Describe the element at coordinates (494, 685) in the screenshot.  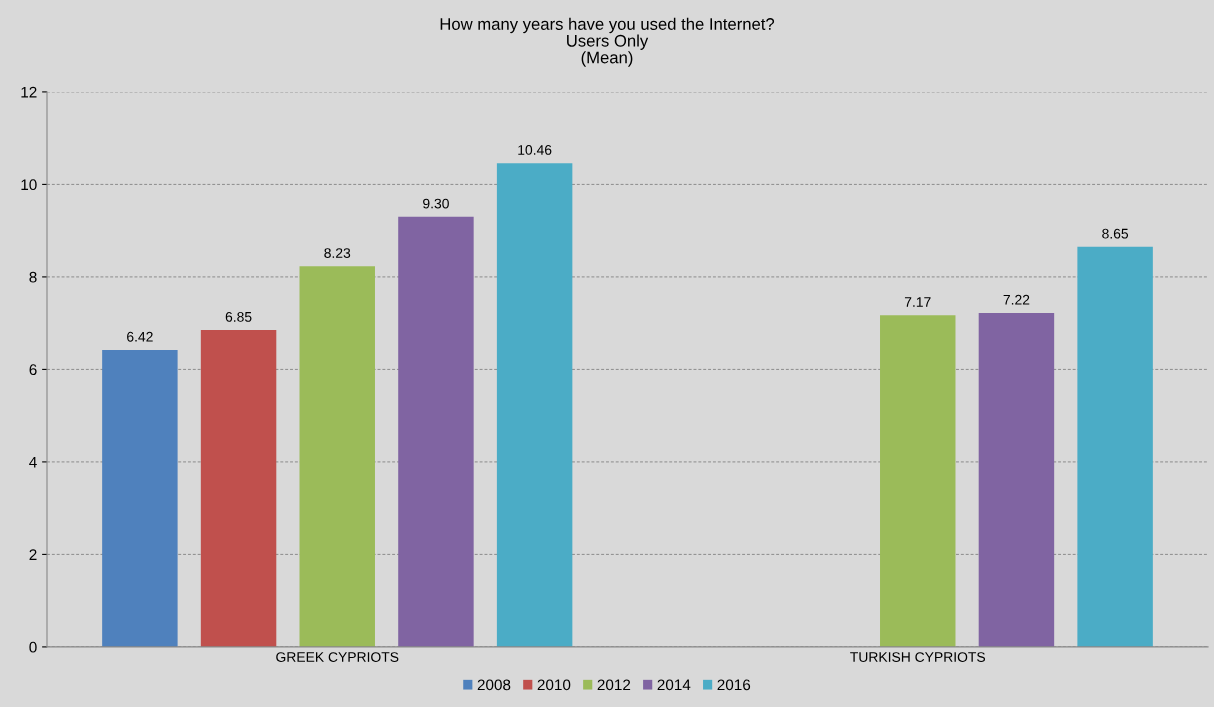
I see `legend-label: 2008` at that location.